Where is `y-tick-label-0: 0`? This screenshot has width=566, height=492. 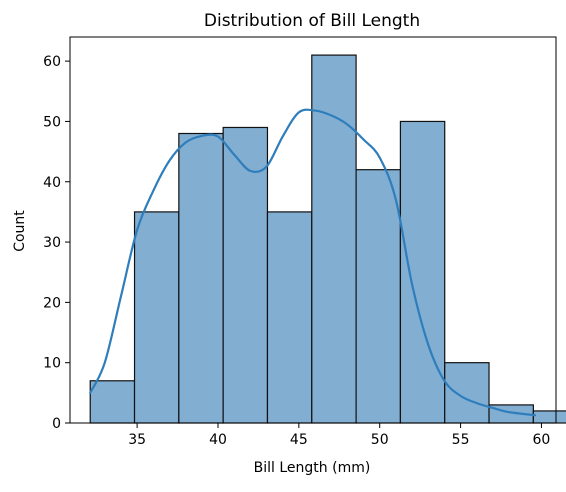 y-tick-label-0: 0 is located at coordinates (56, 424).